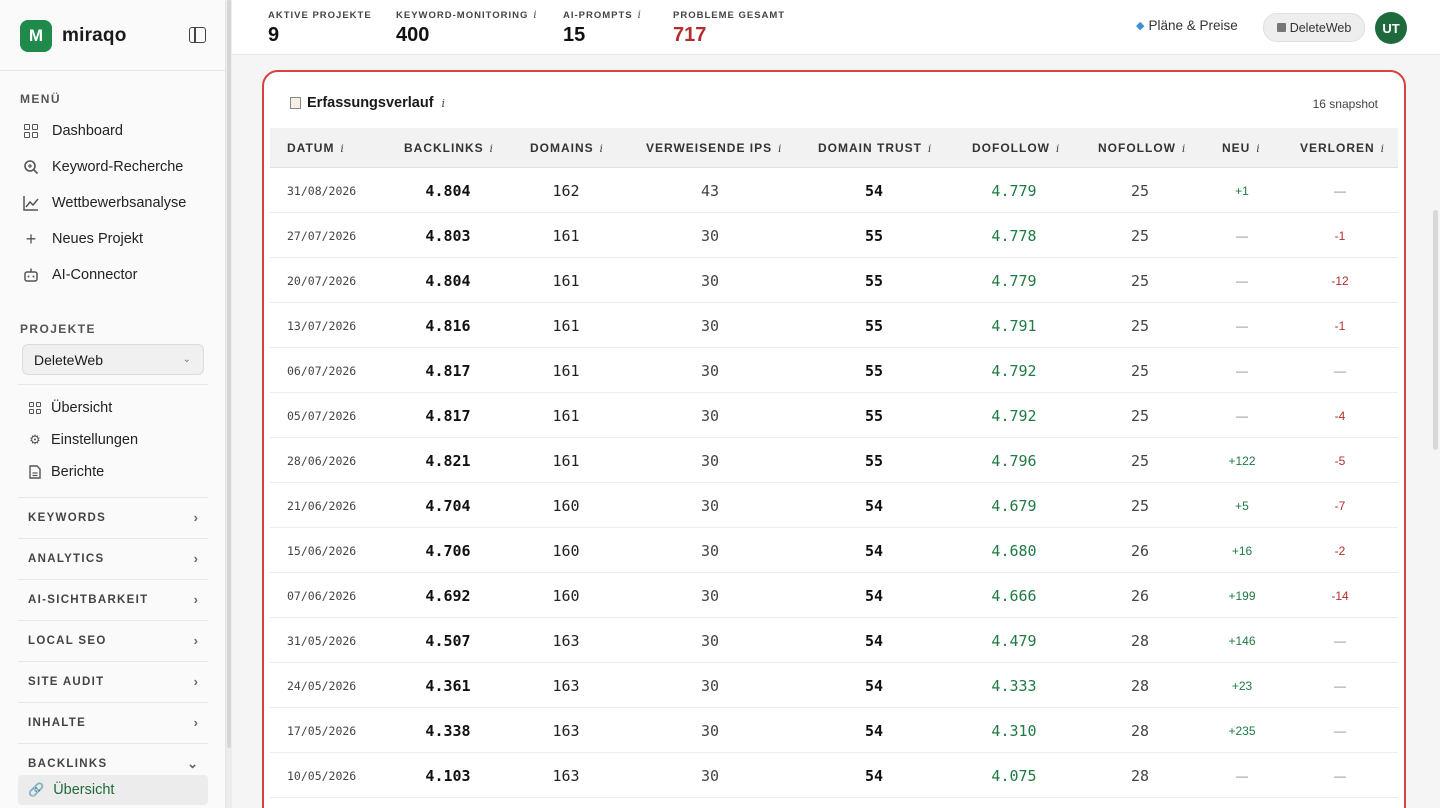 This screenshot has width=1440, height=808. What do you see at coordinates (83, 440) in the screenshot?
I see `project-item-einstellungen: ⚙ Einstellungen` at bounding box center [83, 440].